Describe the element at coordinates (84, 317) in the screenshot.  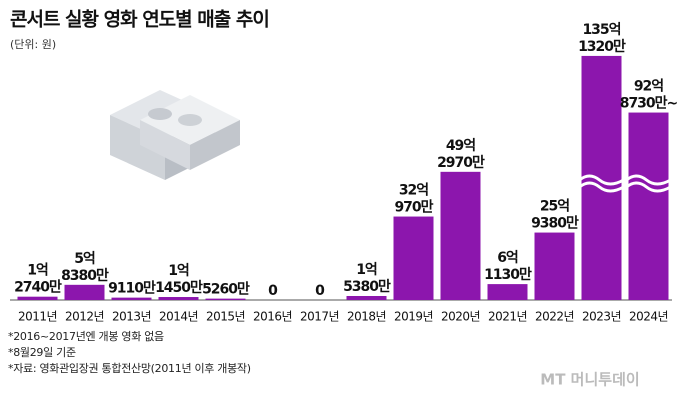
I see `x-tick-label: 2012년` at that location.